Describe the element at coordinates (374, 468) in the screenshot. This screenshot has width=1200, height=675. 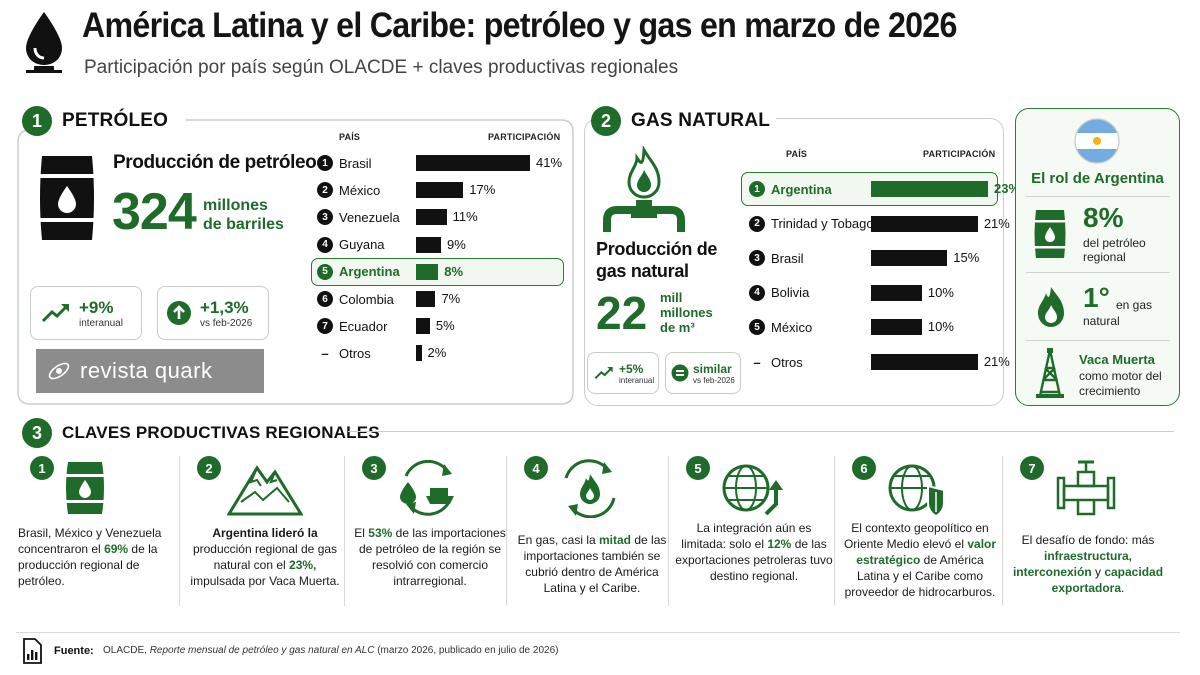
I see `clave-number: 3` at that location.